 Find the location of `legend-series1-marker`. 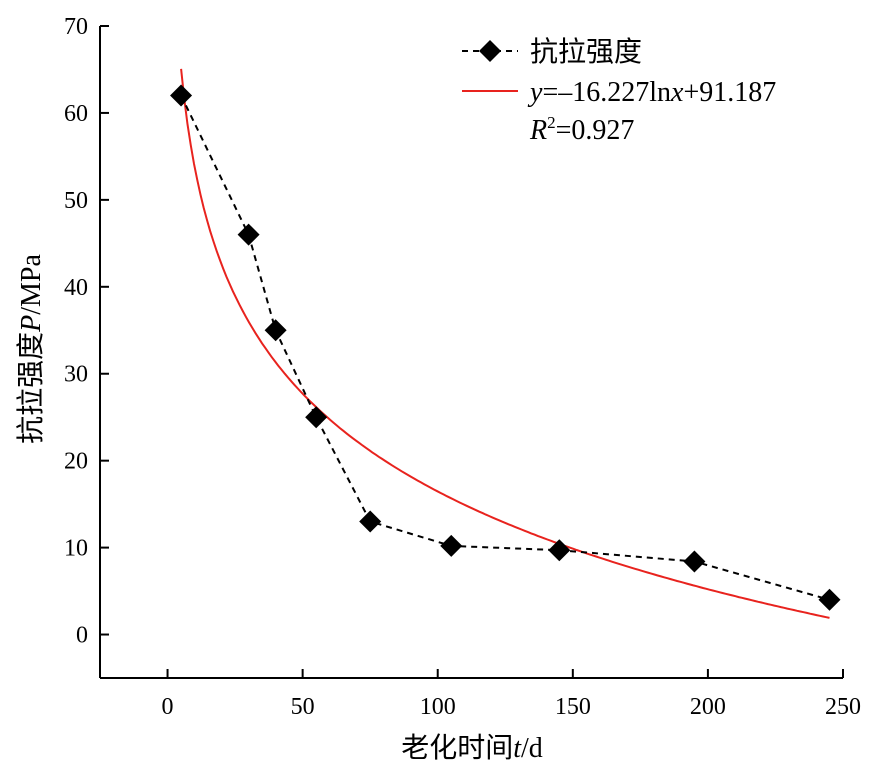

legend-series1-marker is located at coordinates (490, 51).